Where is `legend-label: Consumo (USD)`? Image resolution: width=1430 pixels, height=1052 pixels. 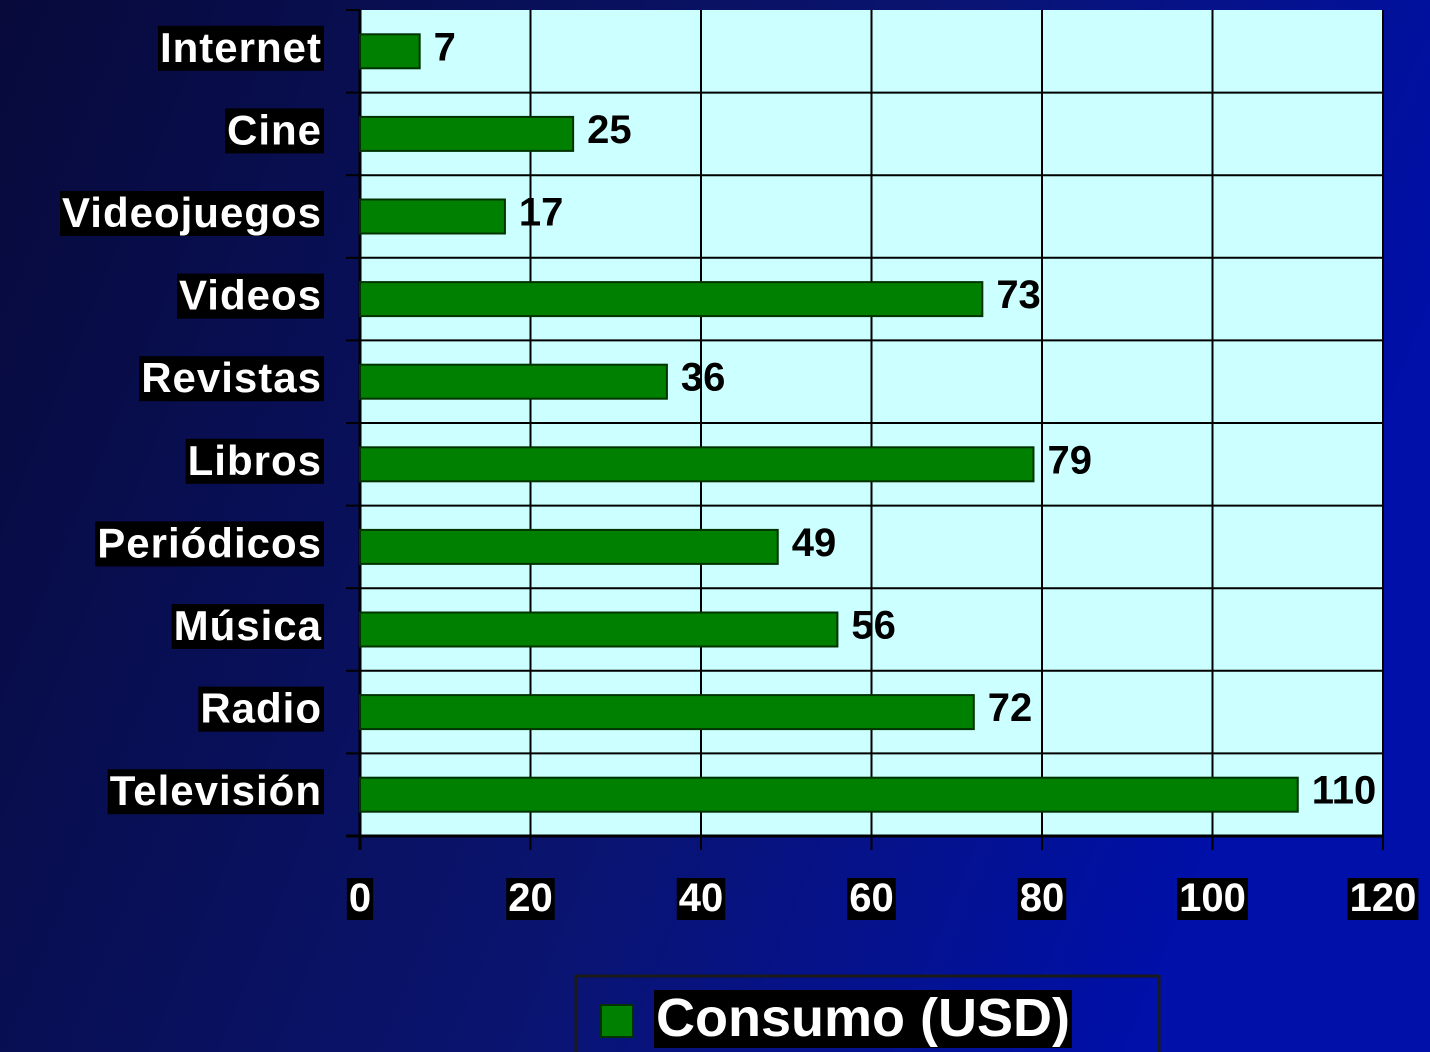
legend-label: Consumo (USD) is located at coordinates (863, 1018).